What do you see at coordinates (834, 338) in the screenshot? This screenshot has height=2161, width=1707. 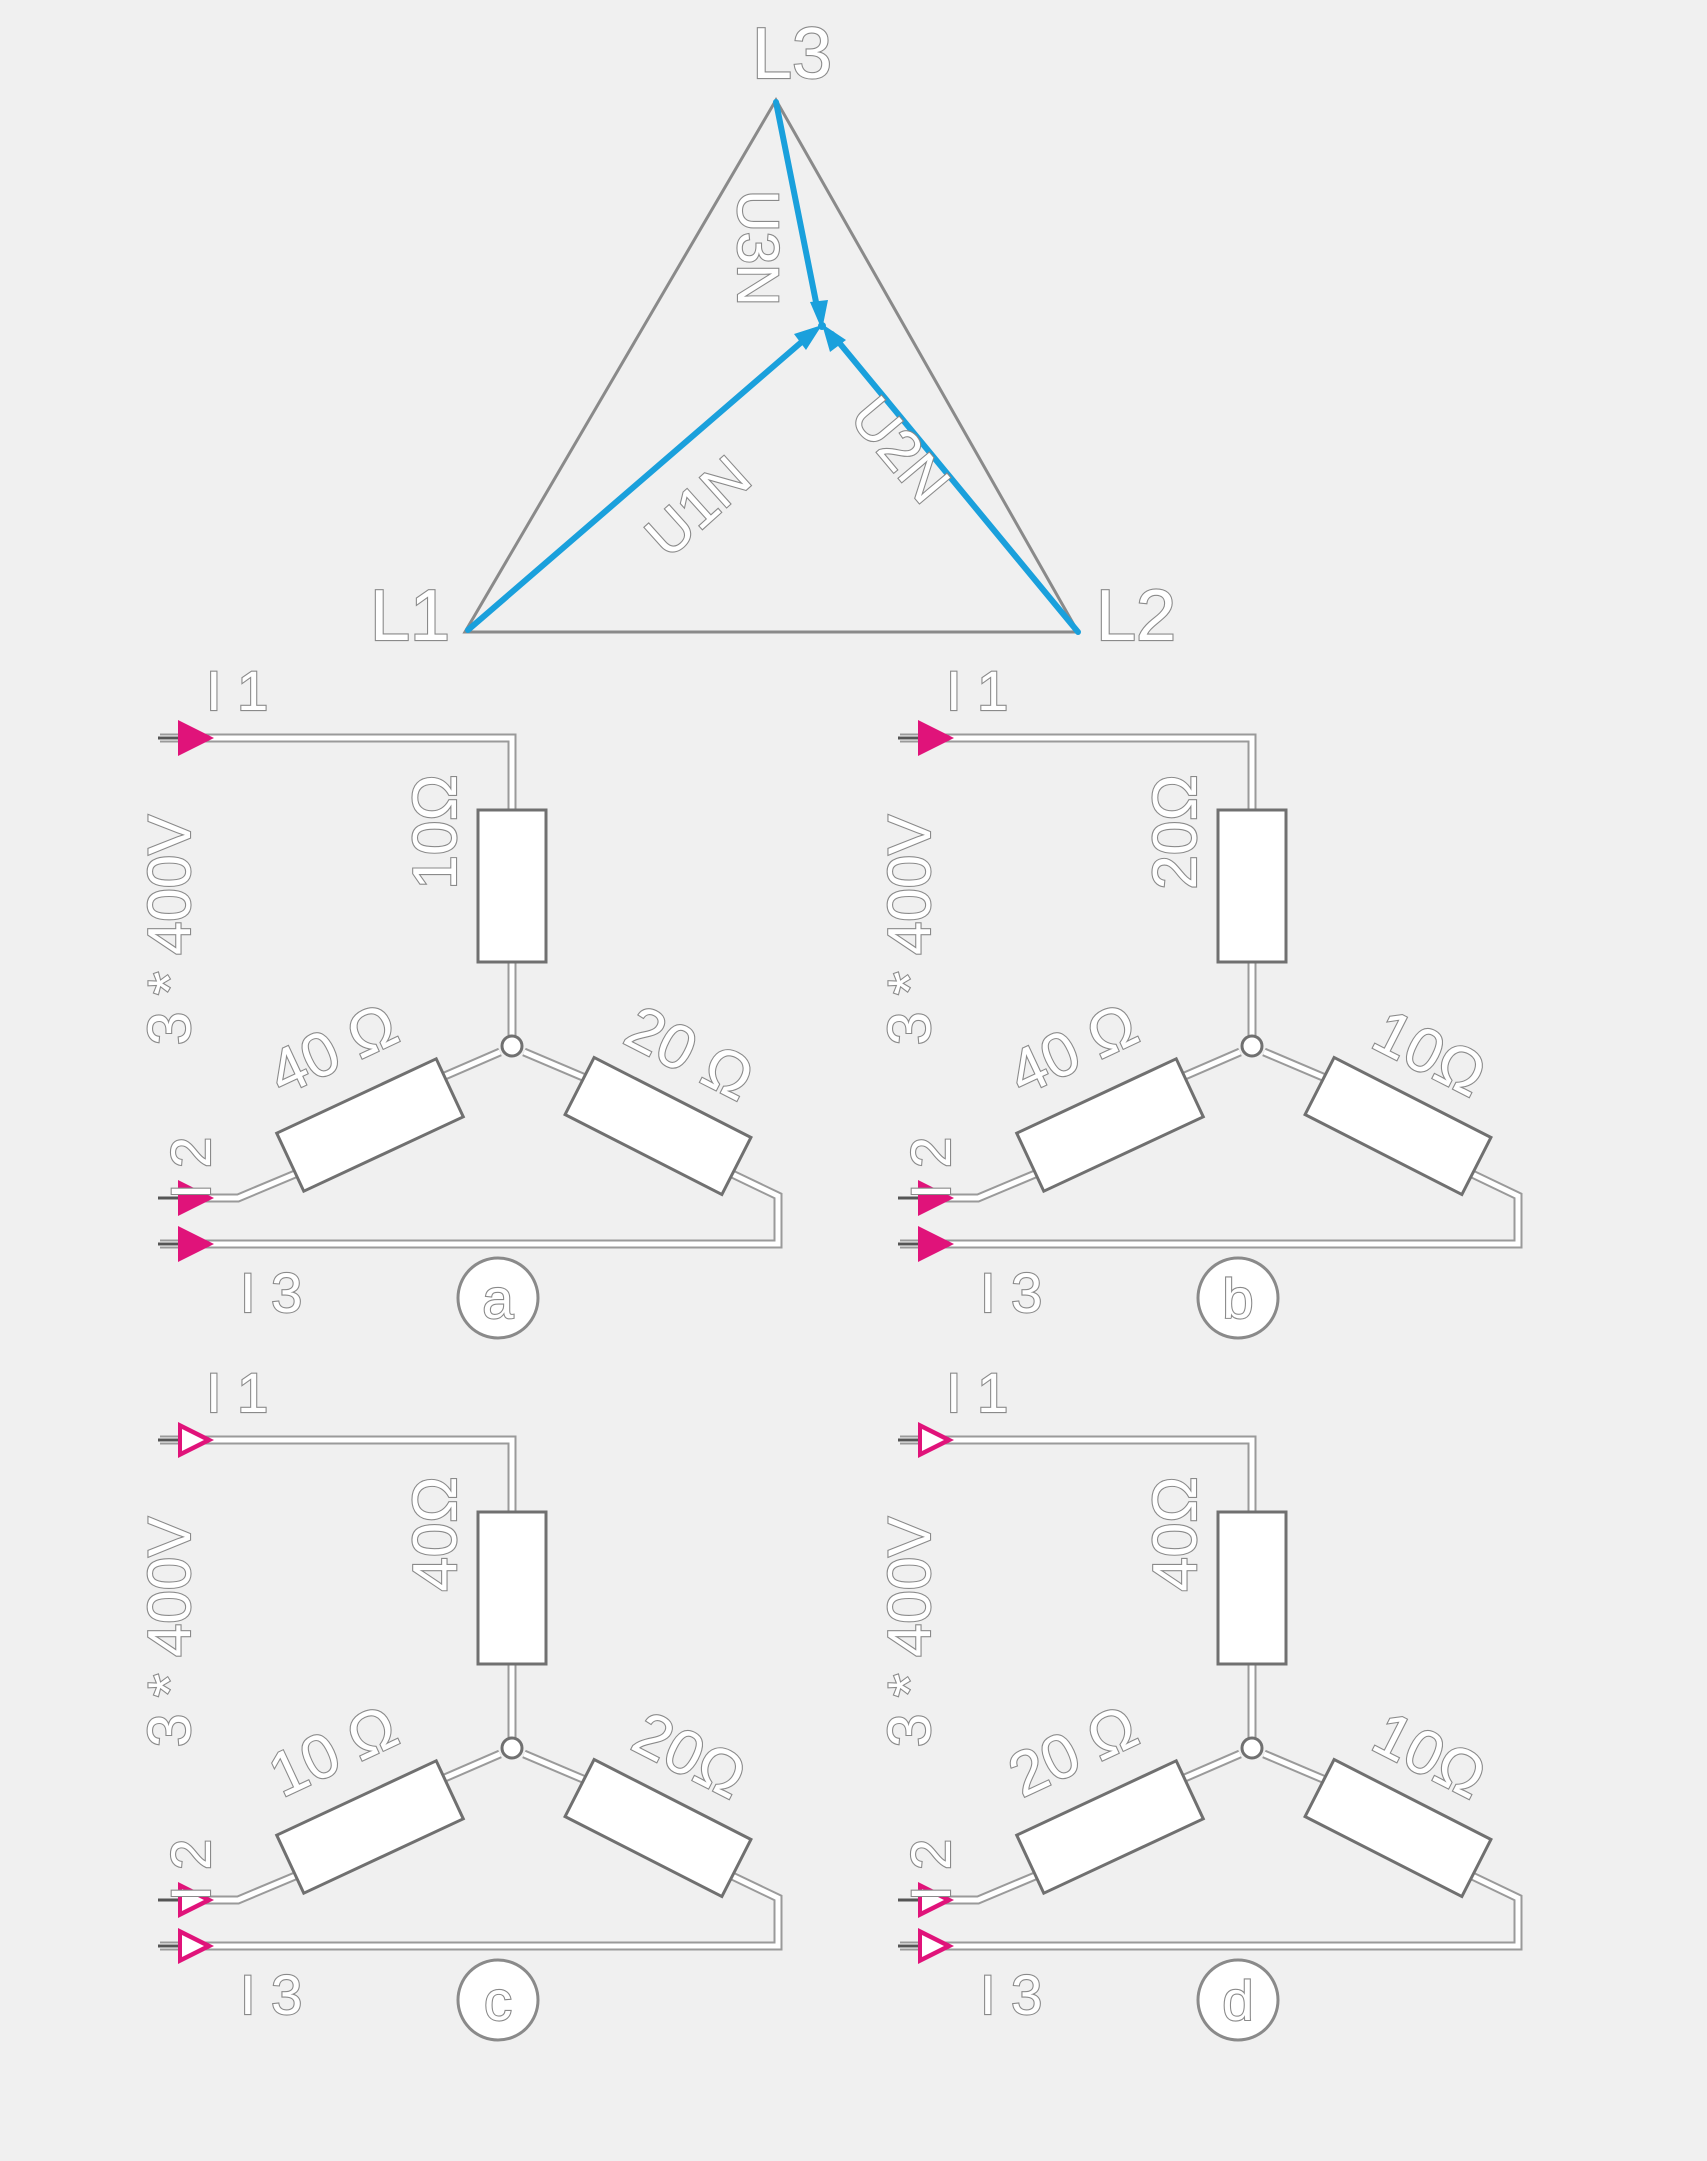 I see `phasor-u2n-arrowhead` at bounding box center [834, 338].